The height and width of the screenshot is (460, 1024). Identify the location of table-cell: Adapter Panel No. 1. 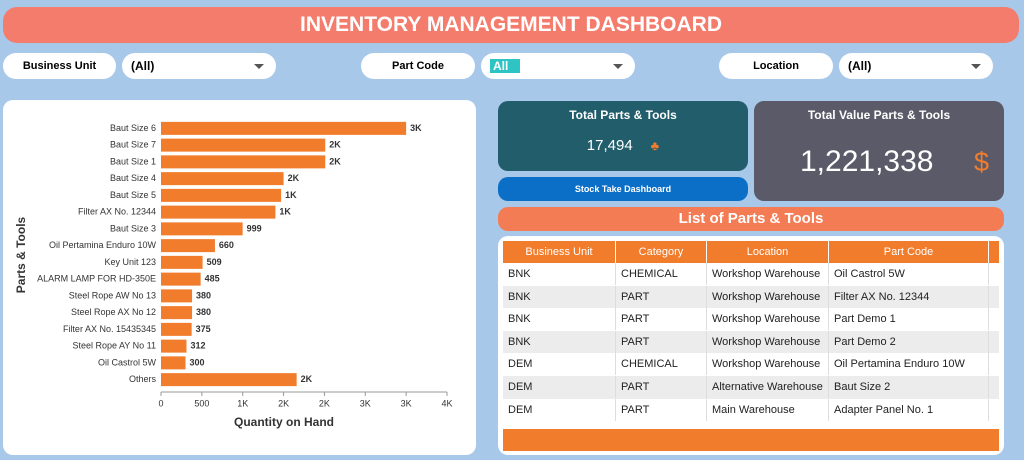
(909, 410).